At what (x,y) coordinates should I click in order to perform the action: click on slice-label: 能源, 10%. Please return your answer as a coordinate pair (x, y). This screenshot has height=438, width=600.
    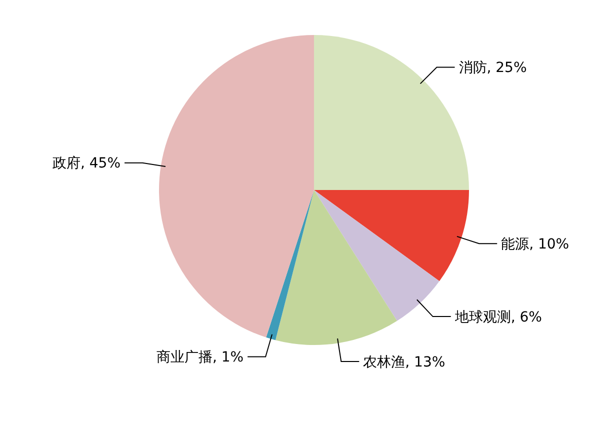
    Looking at the image, I should click on (535, 244).